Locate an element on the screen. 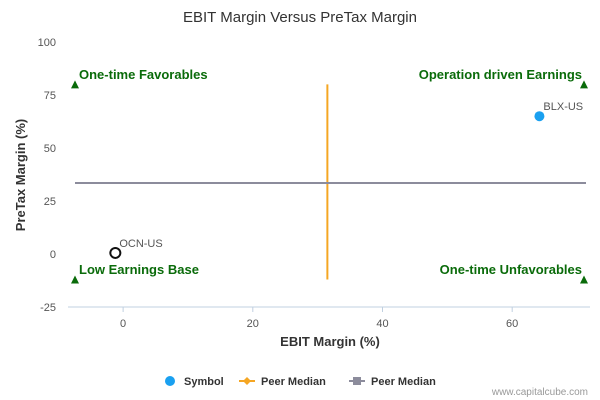  quadrant-label-top-right: Operation driven Earnings is located at coordinates (500, 74).